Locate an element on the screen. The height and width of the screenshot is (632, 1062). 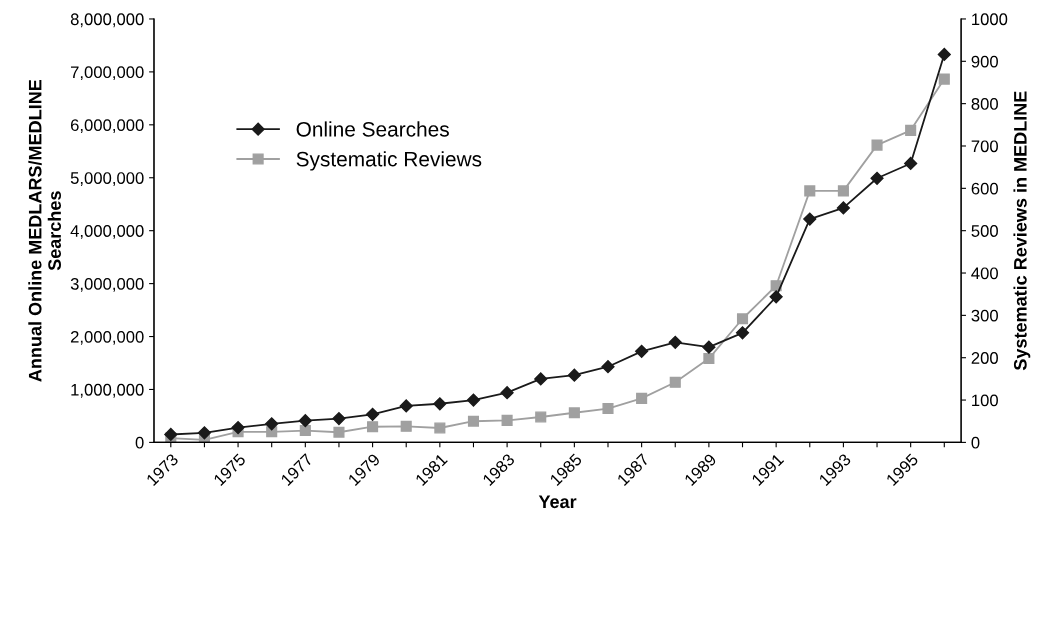
y2-tick-label: 100 is located at coordinates (985, 400).